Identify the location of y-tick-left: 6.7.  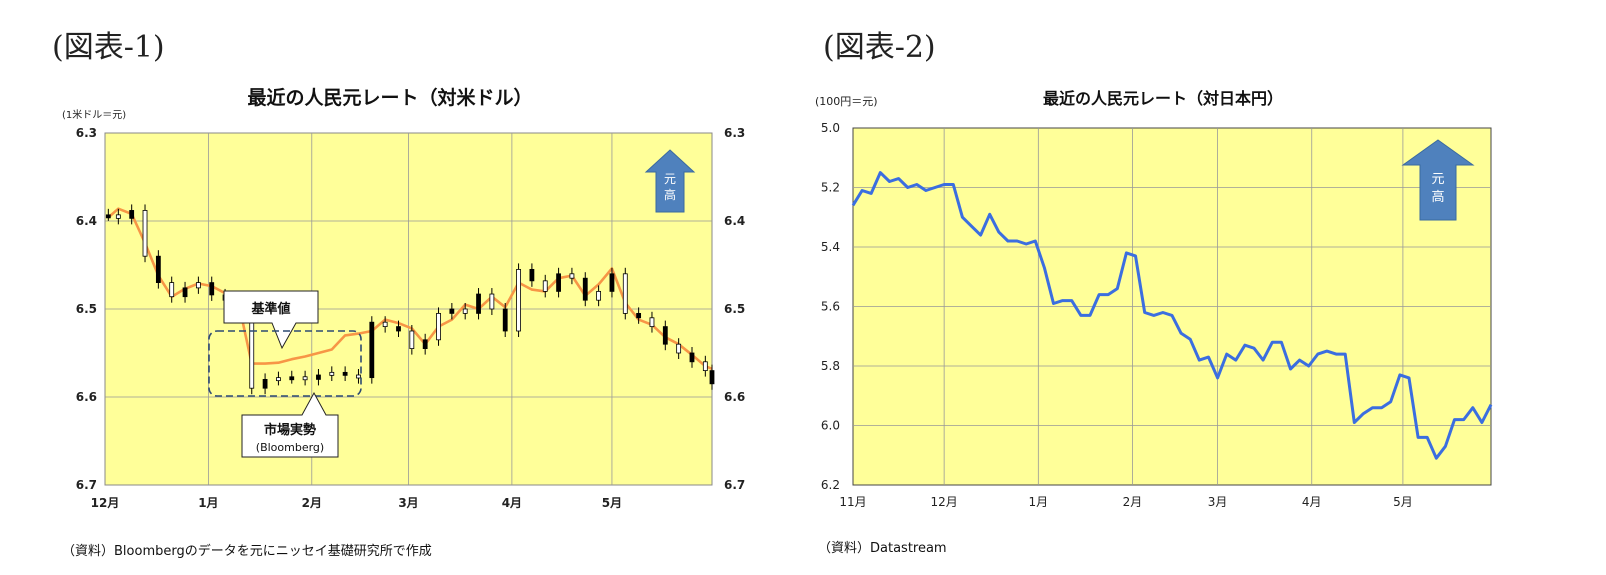
(86, 485).